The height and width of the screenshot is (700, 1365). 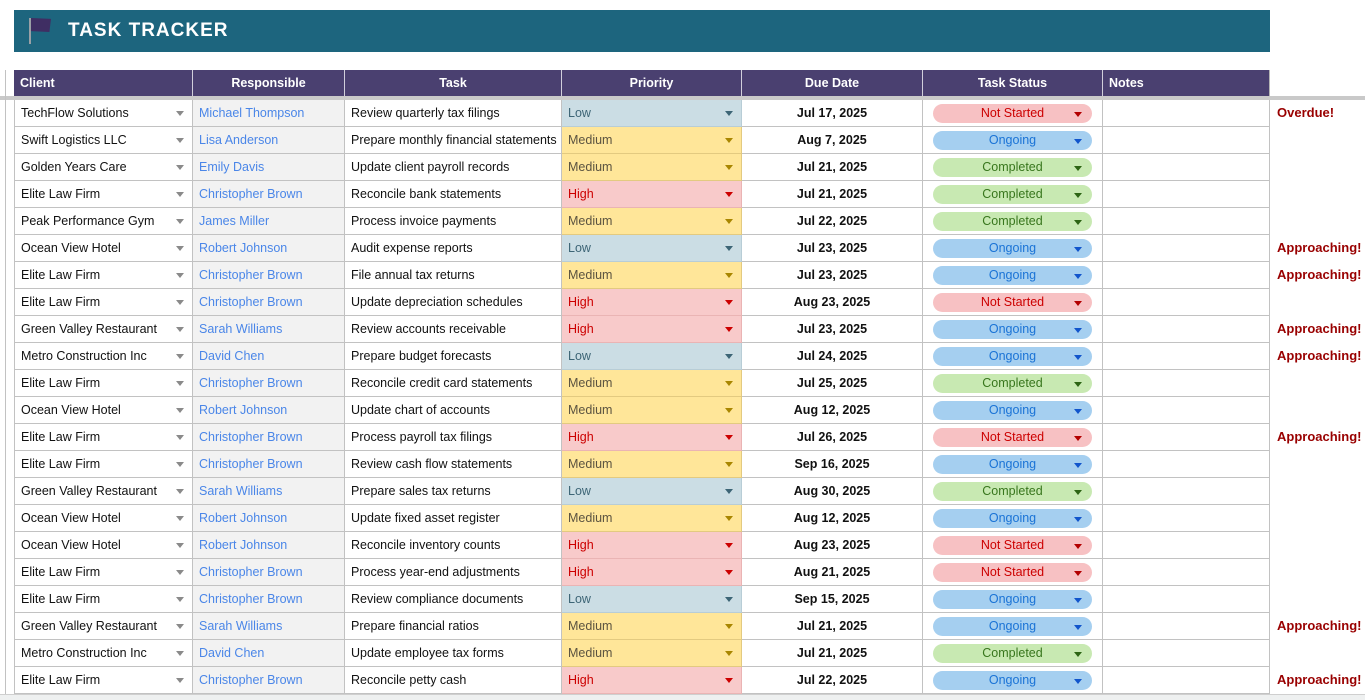 What do you see at coordinates (269, 329) in the screenshot?
I see `responsible-link: Sarah Williams` at bounding box center [269, 329].